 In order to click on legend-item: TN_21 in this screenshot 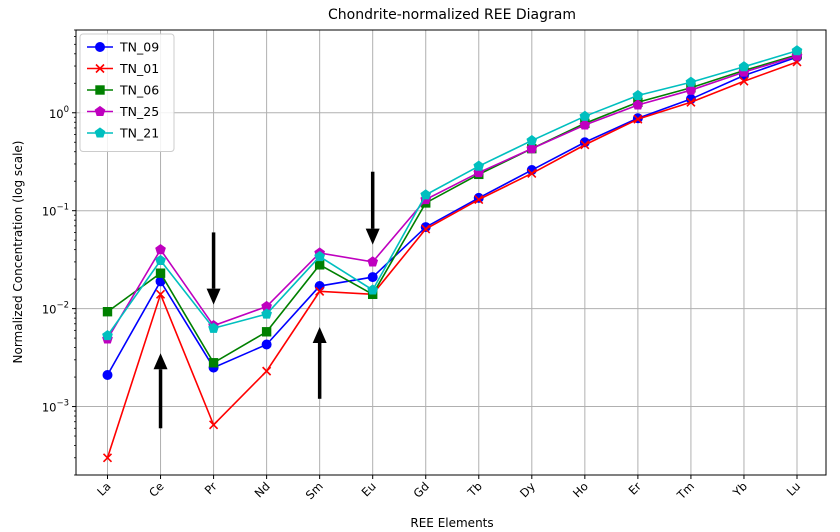, I will do `click(123, 133)`.